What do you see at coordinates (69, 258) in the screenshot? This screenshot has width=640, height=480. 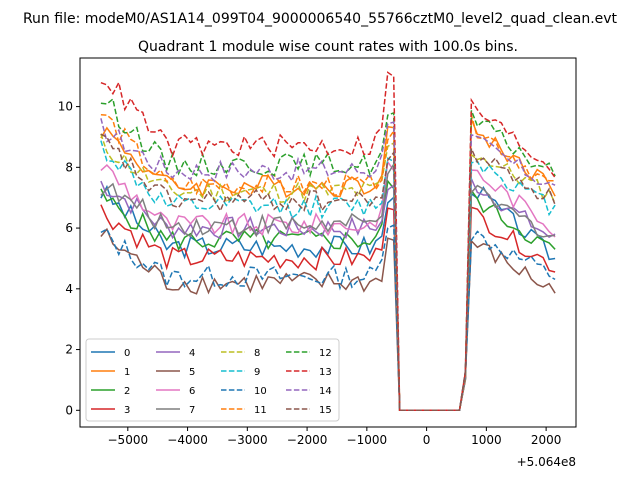 I see `y-axis: 0 2 4 6 8 10` at bounding box center [69, 258].